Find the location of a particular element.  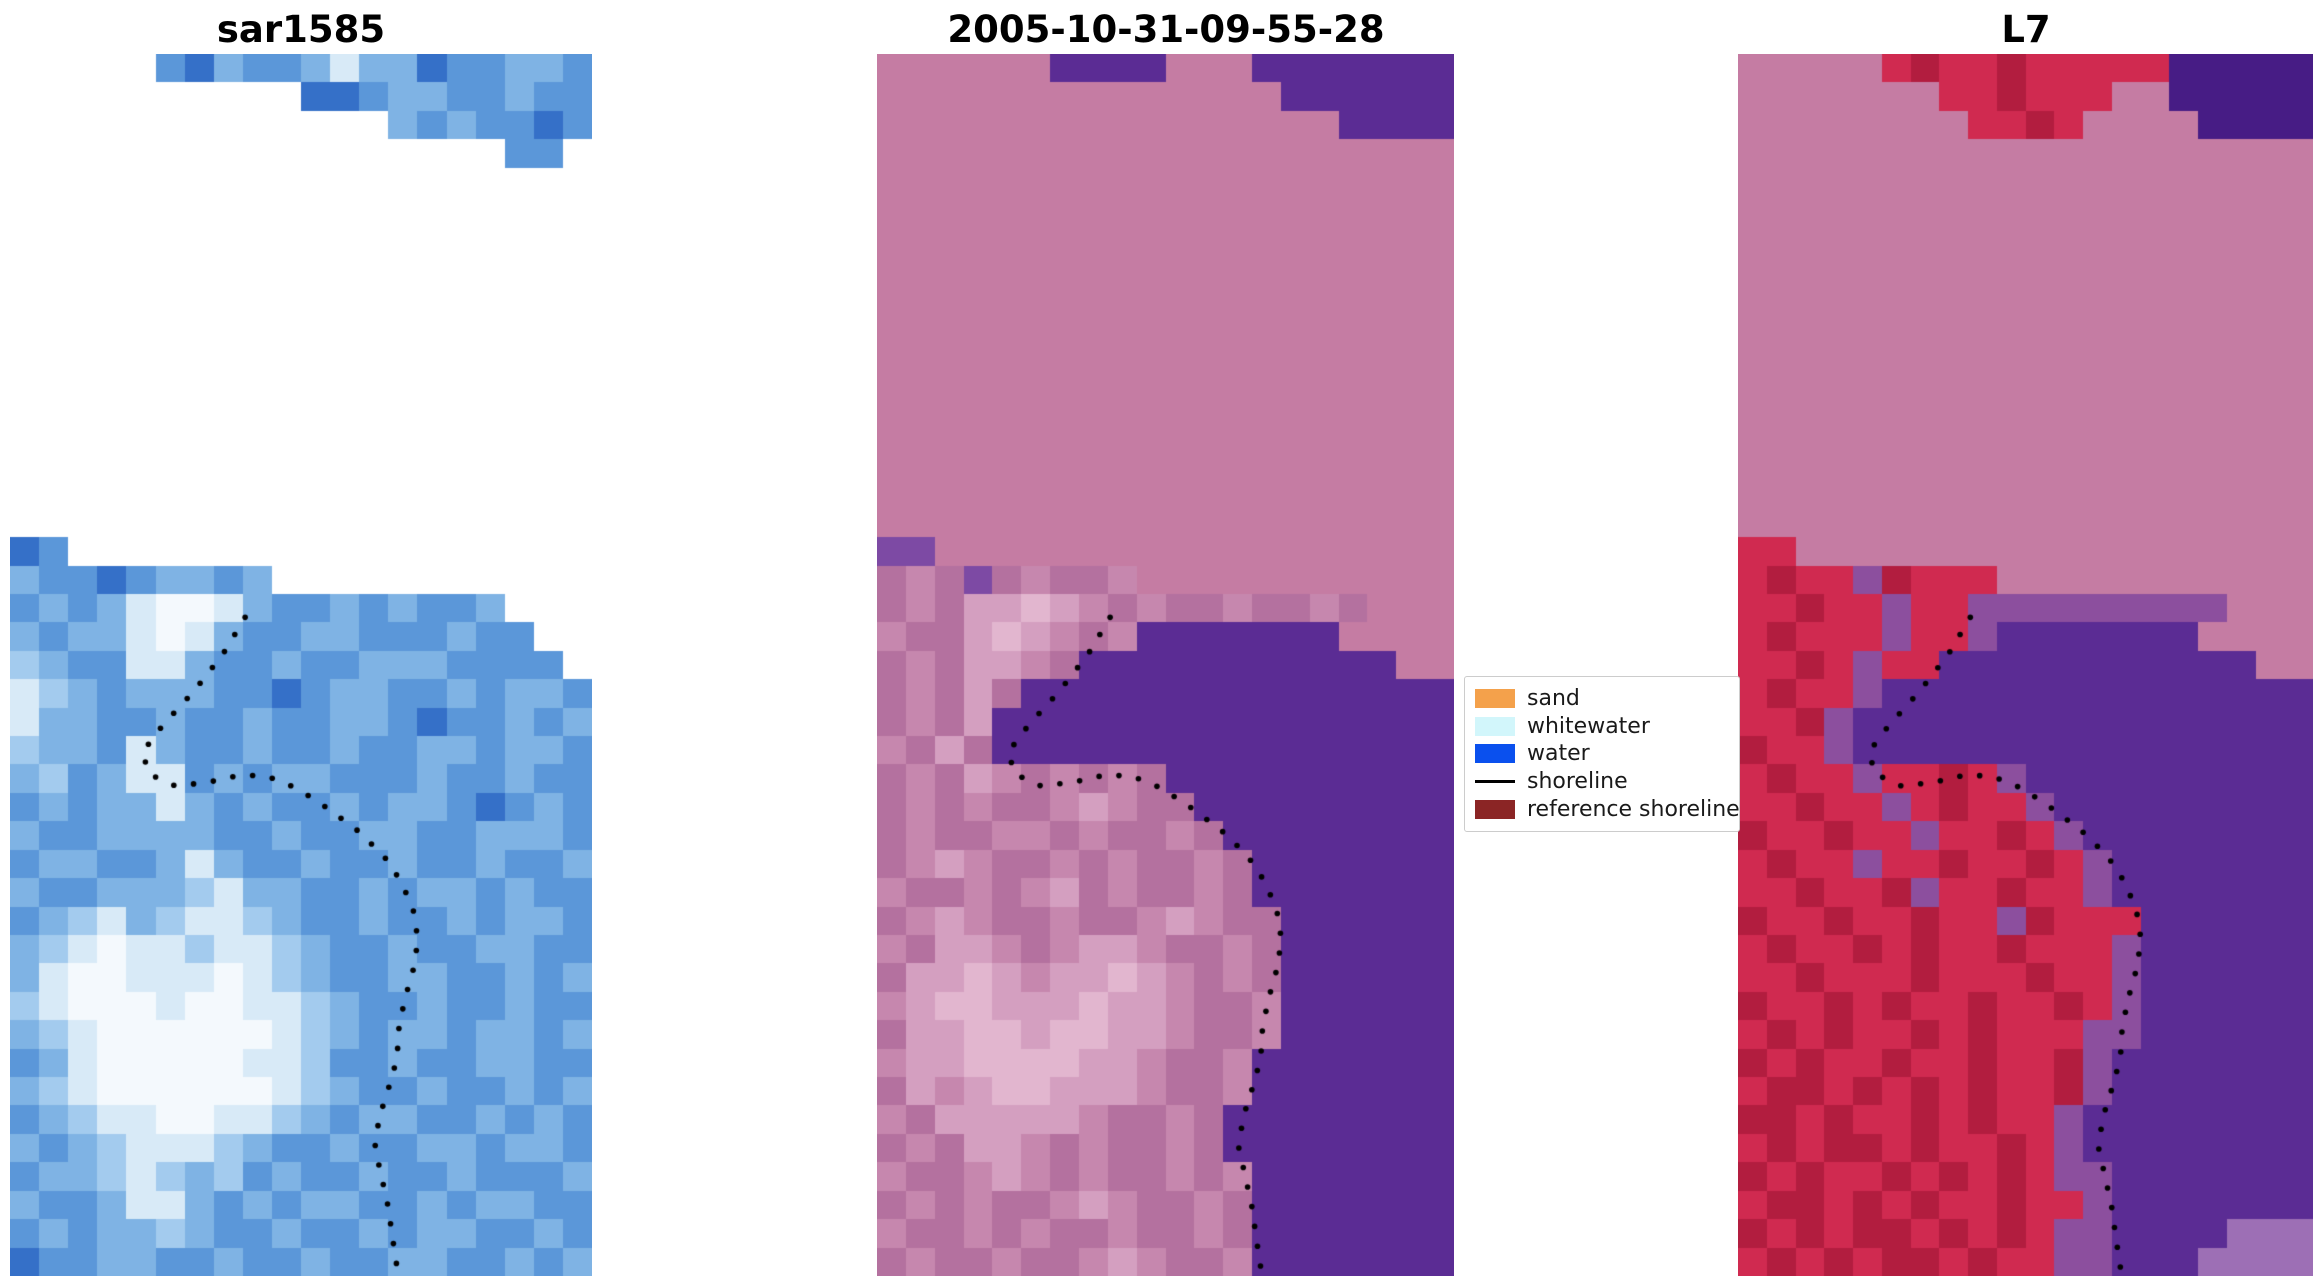

legend-item: shoreline is located at coordinates (1602, 782).